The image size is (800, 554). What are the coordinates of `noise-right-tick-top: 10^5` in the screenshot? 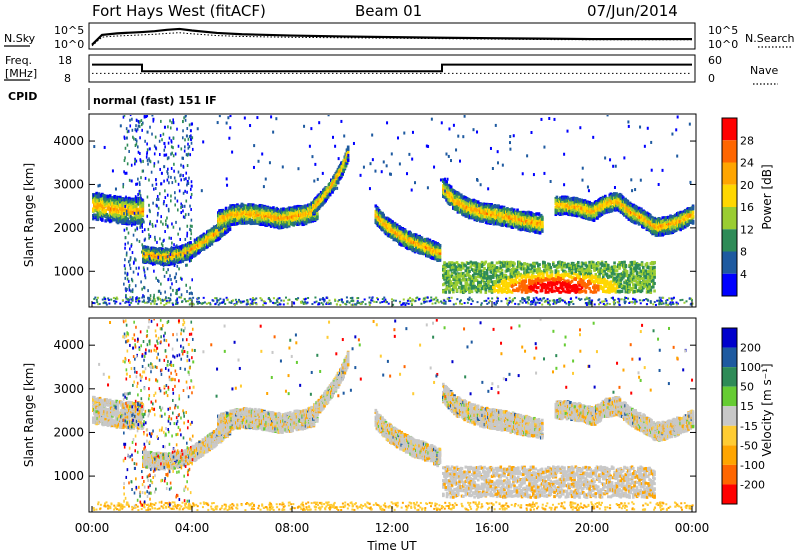 It's located at (723, 30).